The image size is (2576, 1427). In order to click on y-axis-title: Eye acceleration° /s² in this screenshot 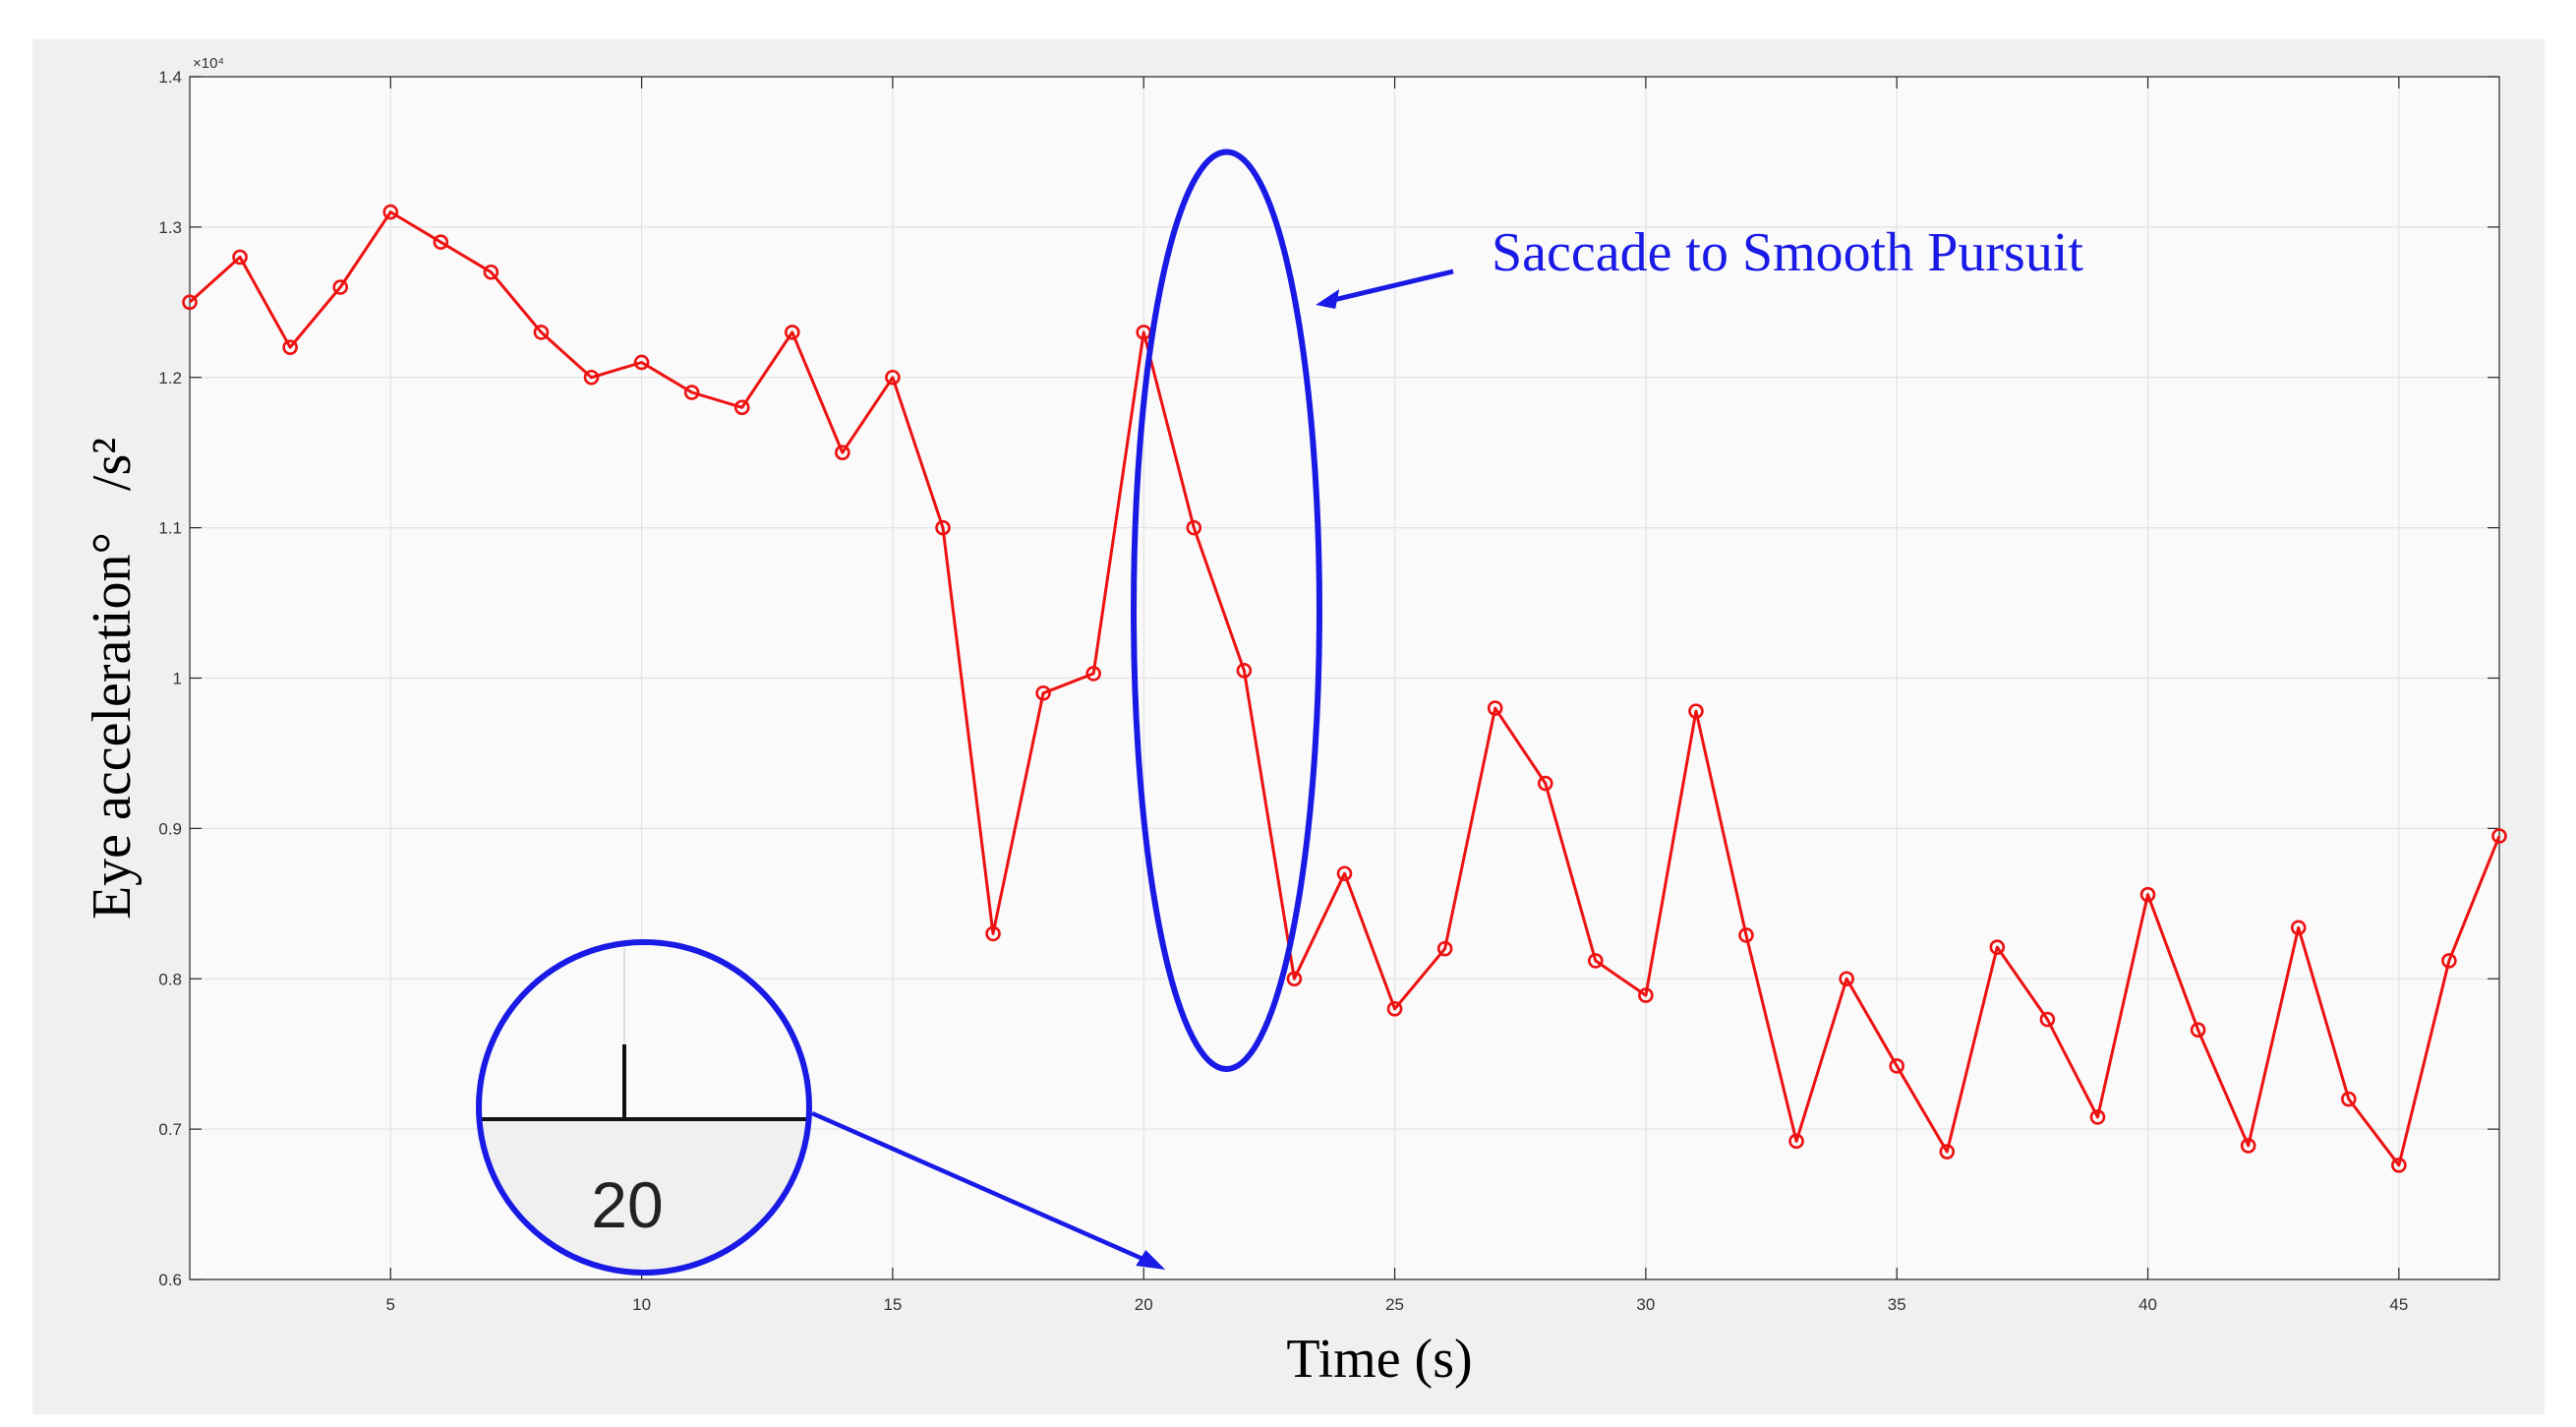, I will do `click(112, 679)`.